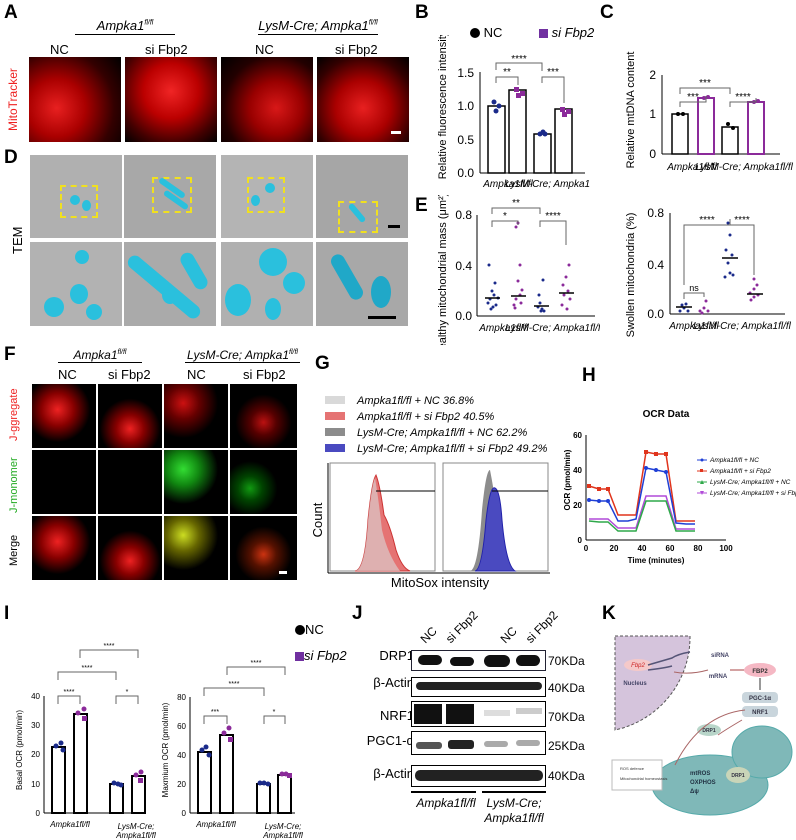  What do you see at coordinates (566, 717) in the screenshot?
I see `mw-nrf1: 70KDa` at bounding box center [566, 717].